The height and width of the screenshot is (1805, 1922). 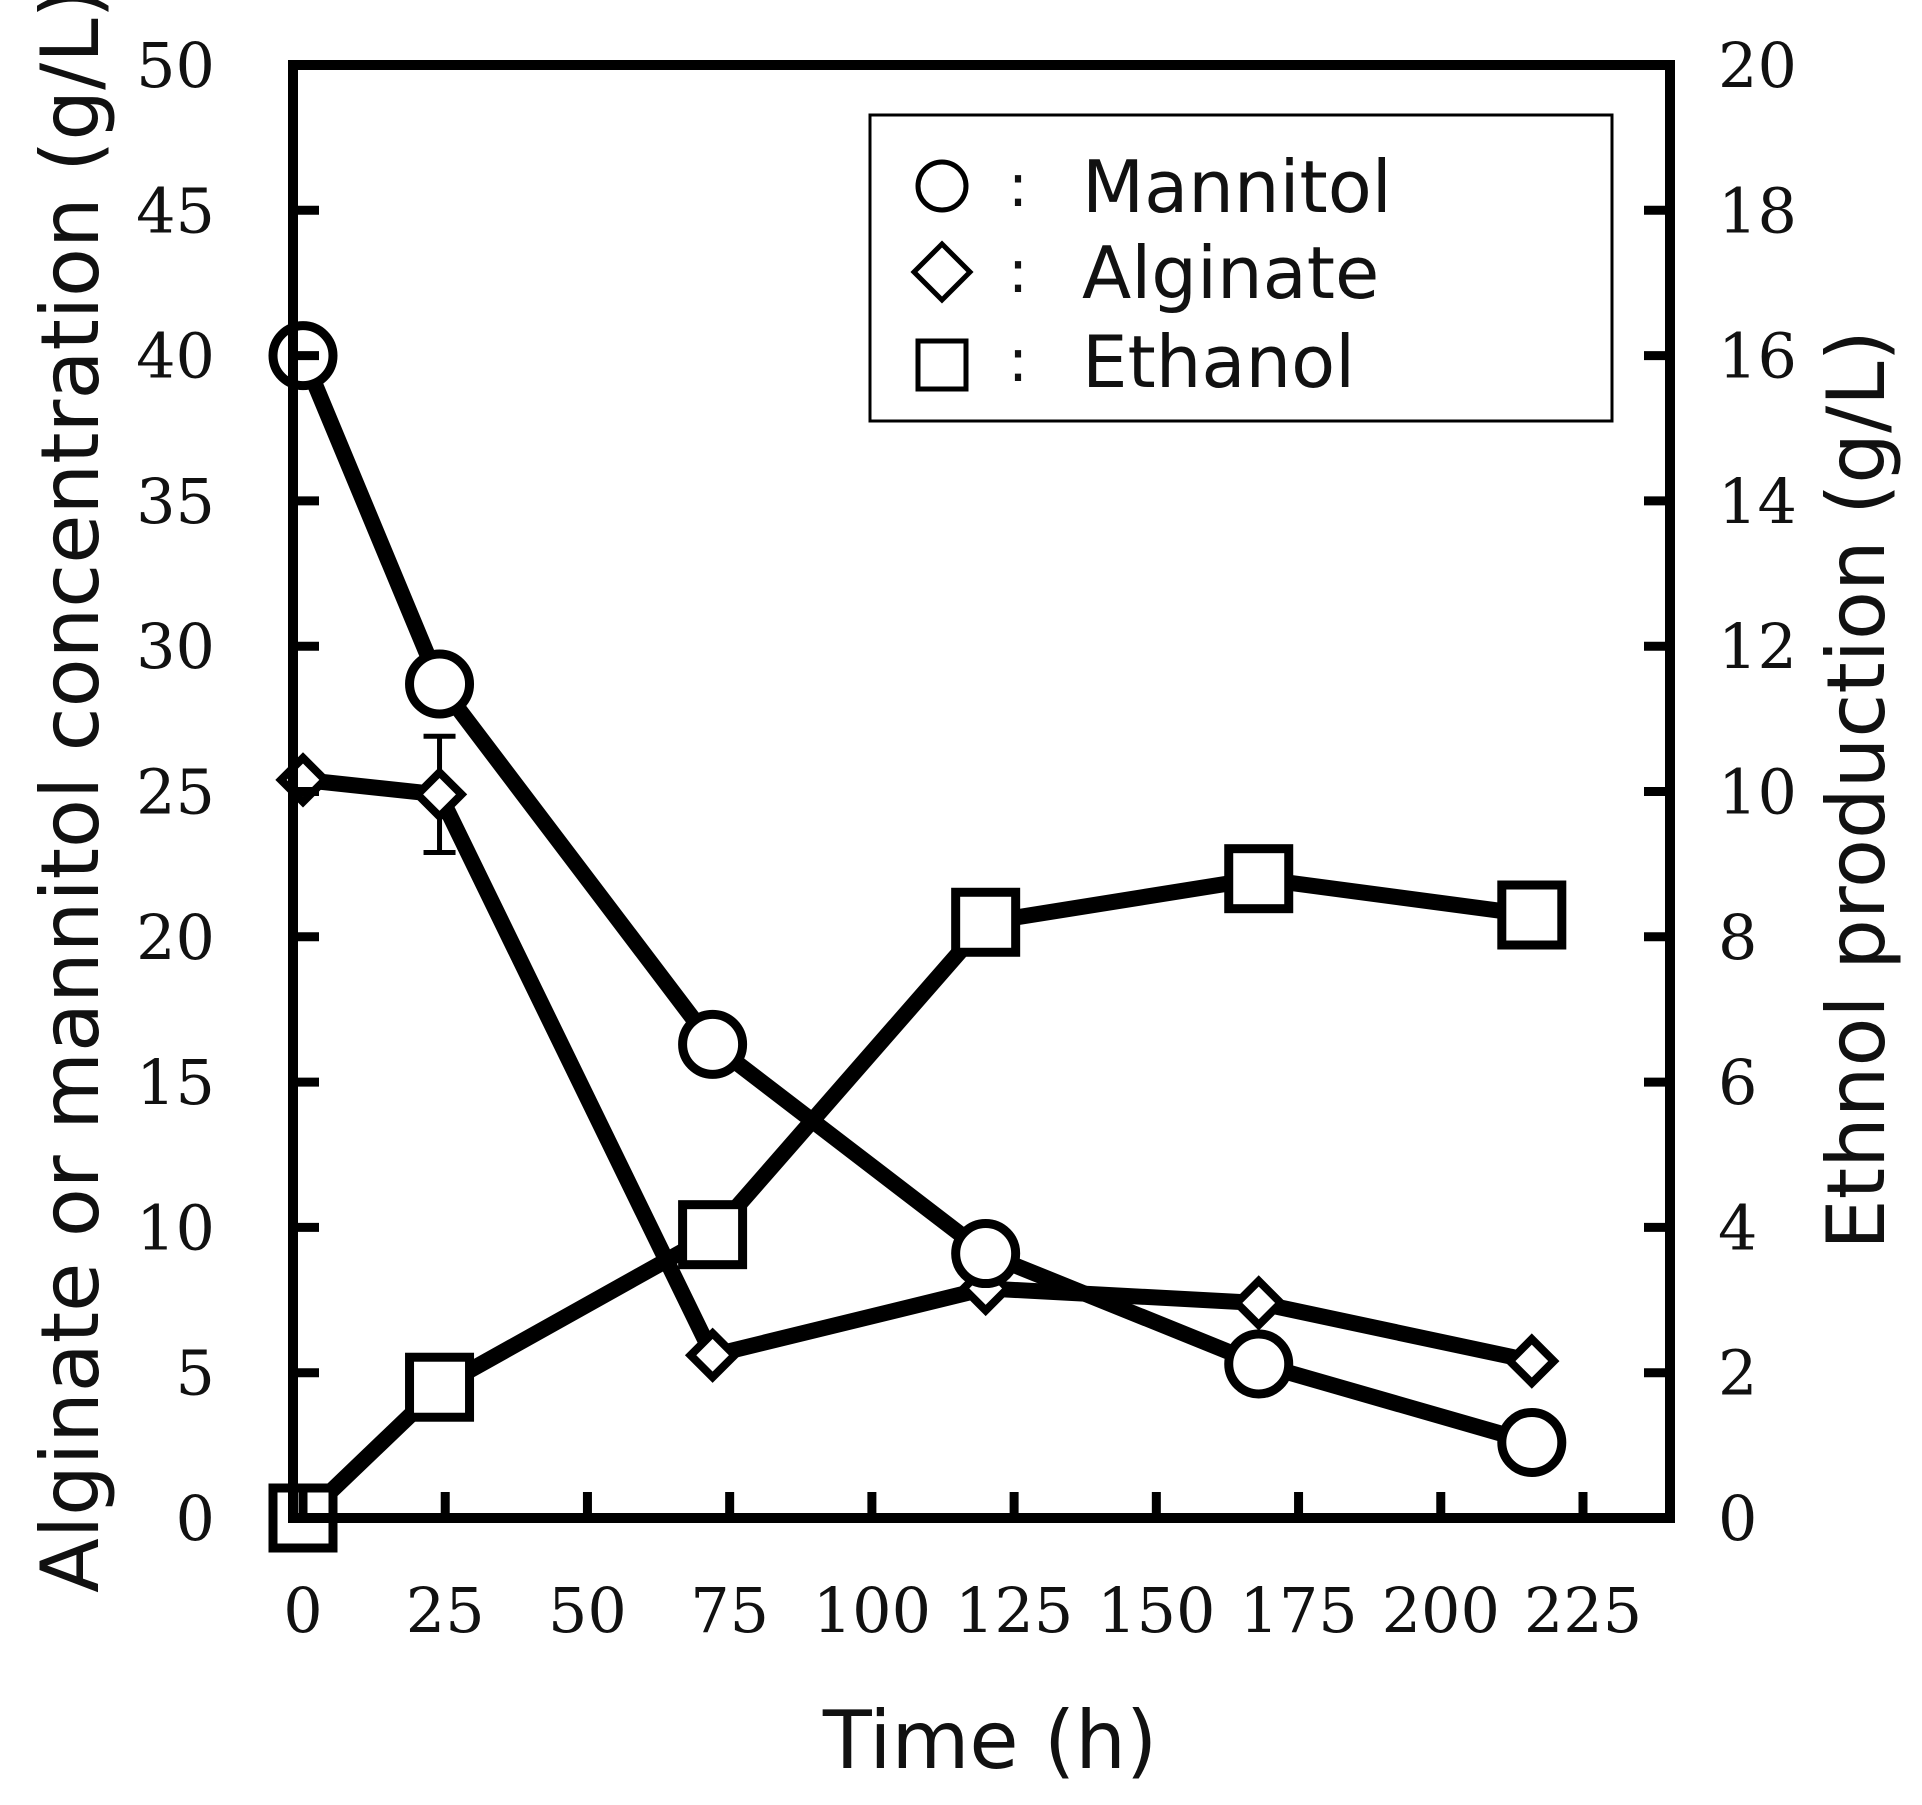 I want to click on legend: : Mannitol : Alginate : Ethanol, so click(x=1241, y=268).